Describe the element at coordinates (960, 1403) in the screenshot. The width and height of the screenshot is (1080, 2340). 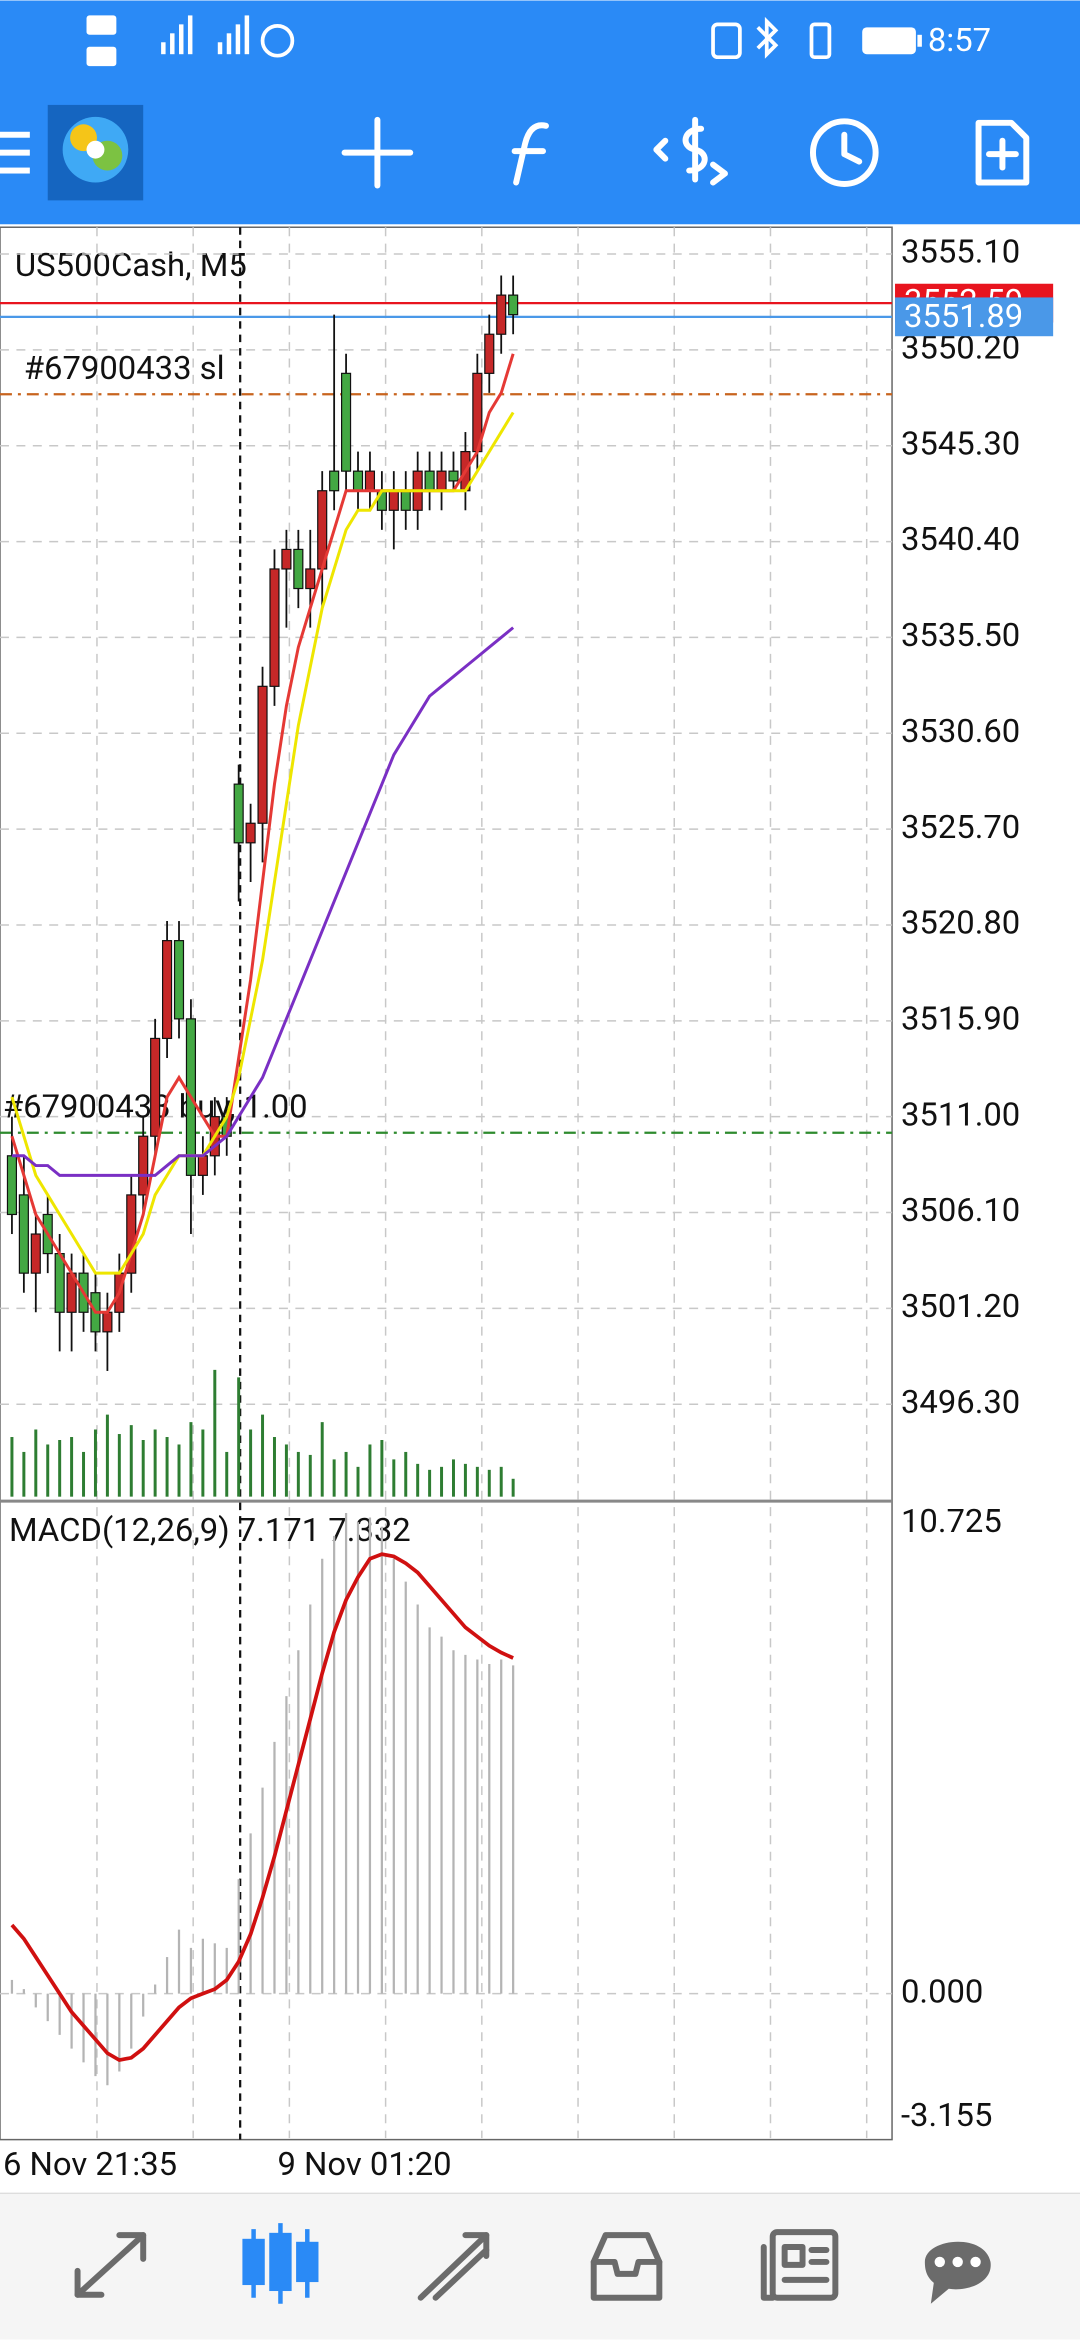
I see `y-tick-label: 3496.30` at that location.